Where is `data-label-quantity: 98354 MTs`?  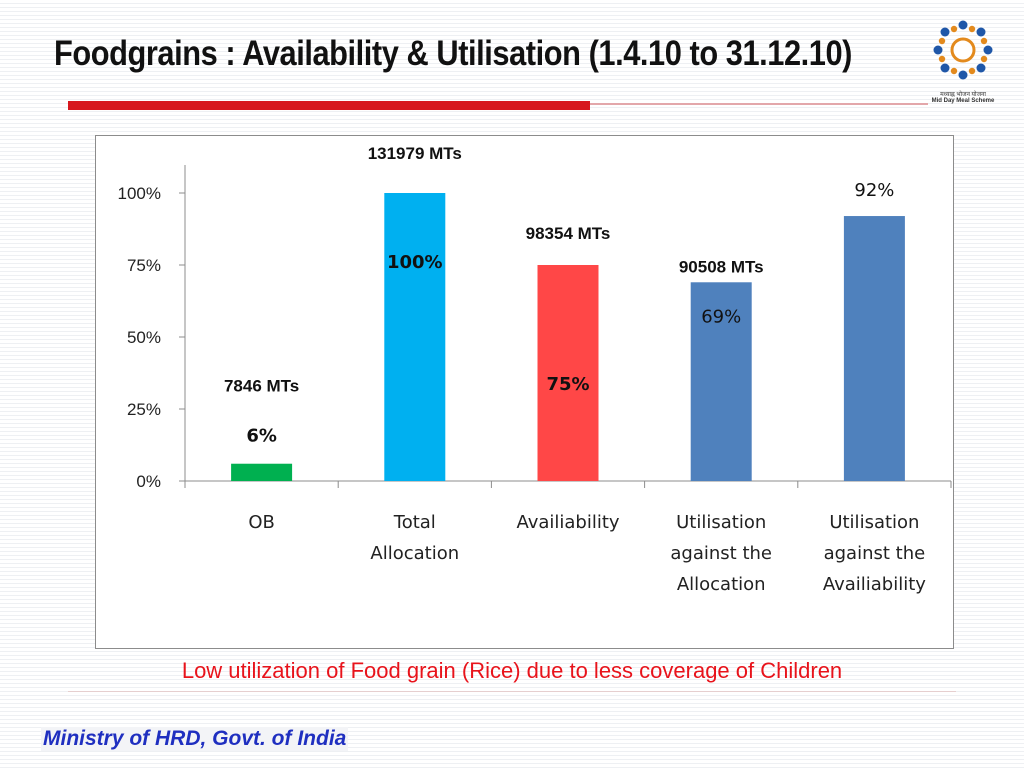
data-label-quantity: 98354 MTs is located at coordinates (568, 233).